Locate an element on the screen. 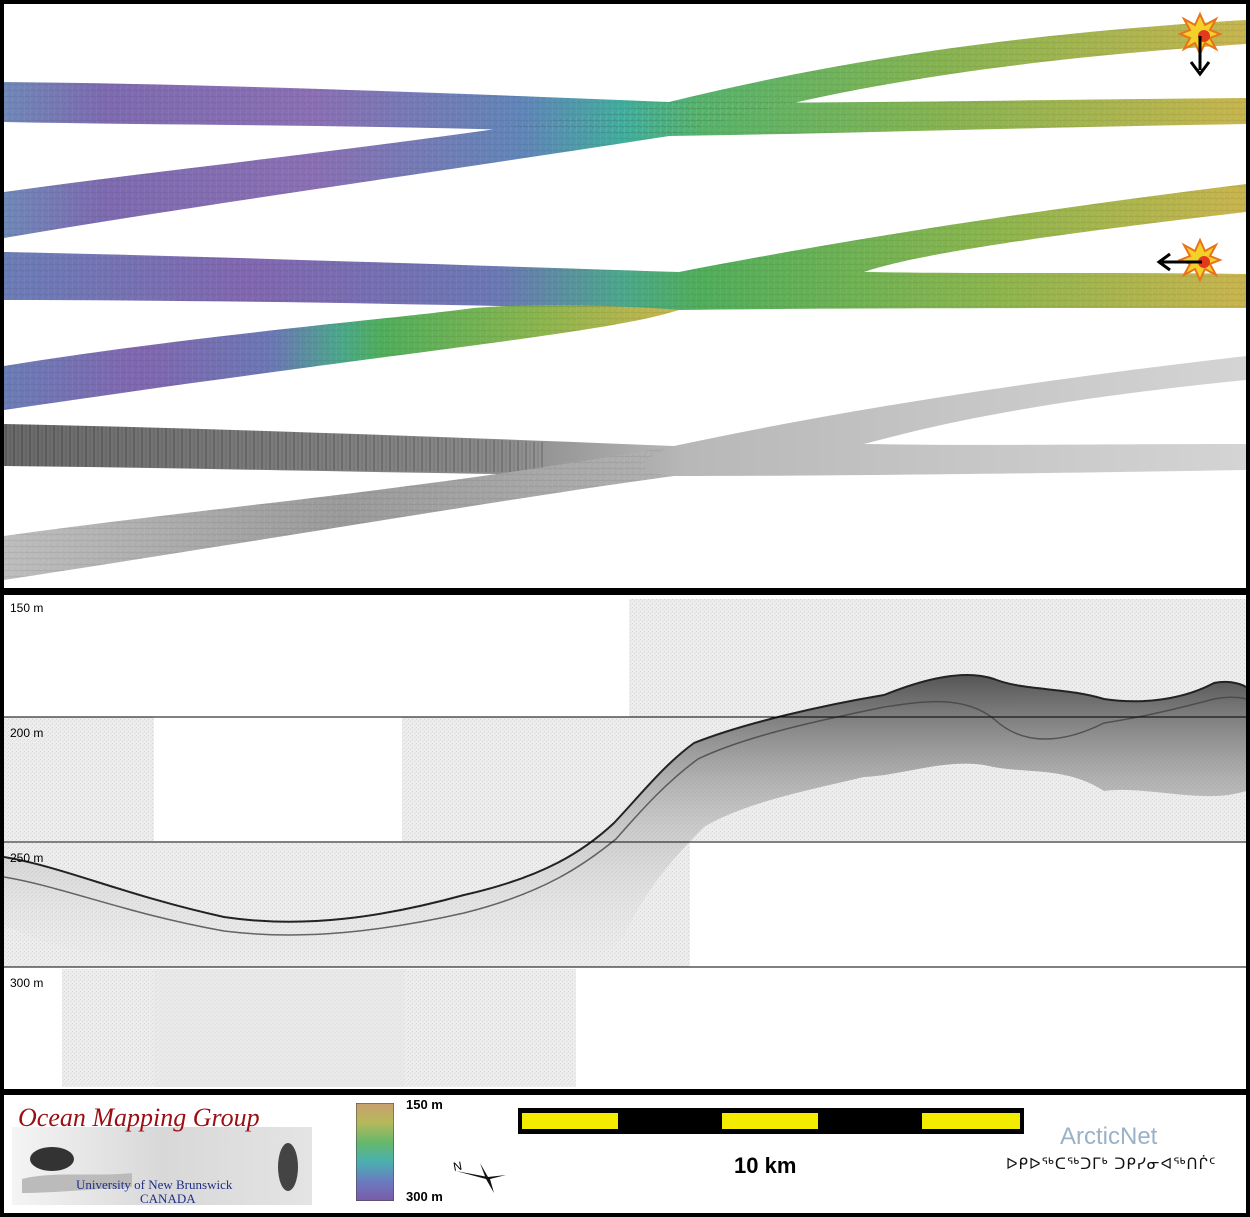 This screenshot has height=1217, width=1250. north-arrow-icon: N is located at coordinates (479, 1176).